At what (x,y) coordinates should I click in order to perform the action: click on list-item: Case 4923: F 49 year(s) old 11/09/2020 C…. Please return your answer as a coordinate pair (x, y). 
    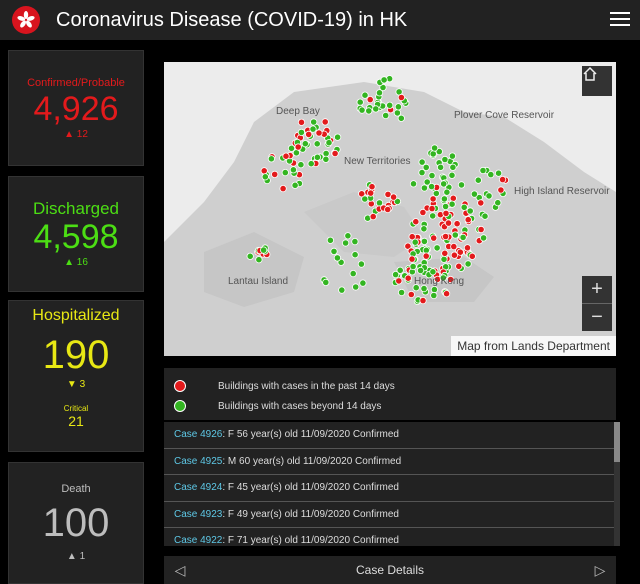
    Looking at the image, I should click on (389, 515).